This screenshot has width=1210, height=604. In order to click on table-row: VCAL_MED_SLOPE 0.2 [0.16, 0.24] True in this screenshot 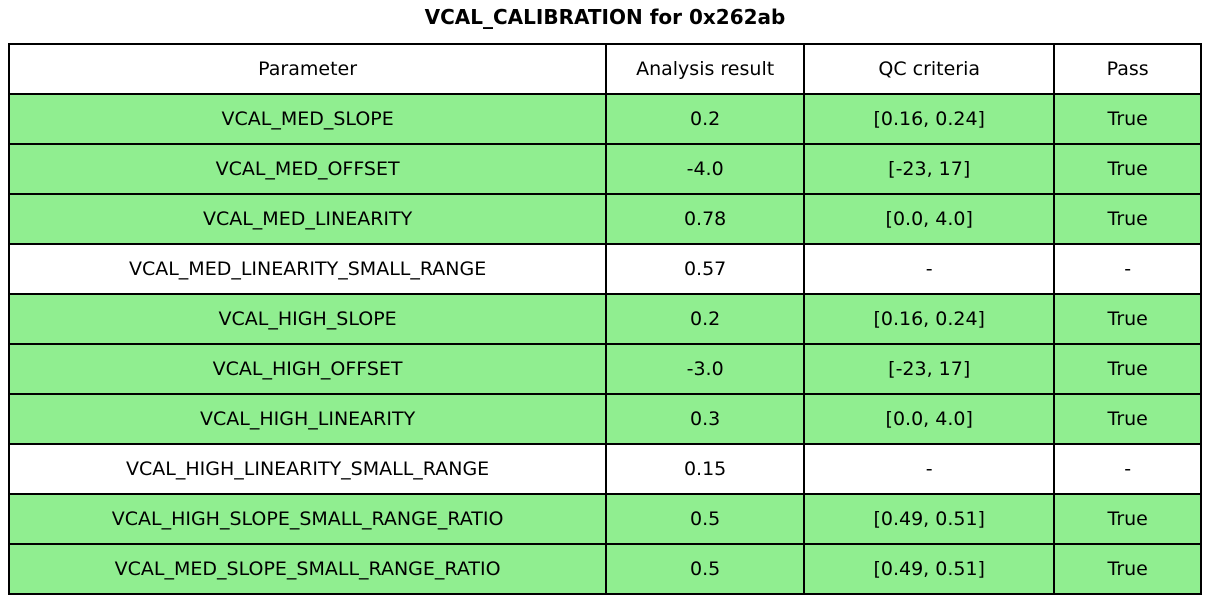, I will do `click(604, 119)`.